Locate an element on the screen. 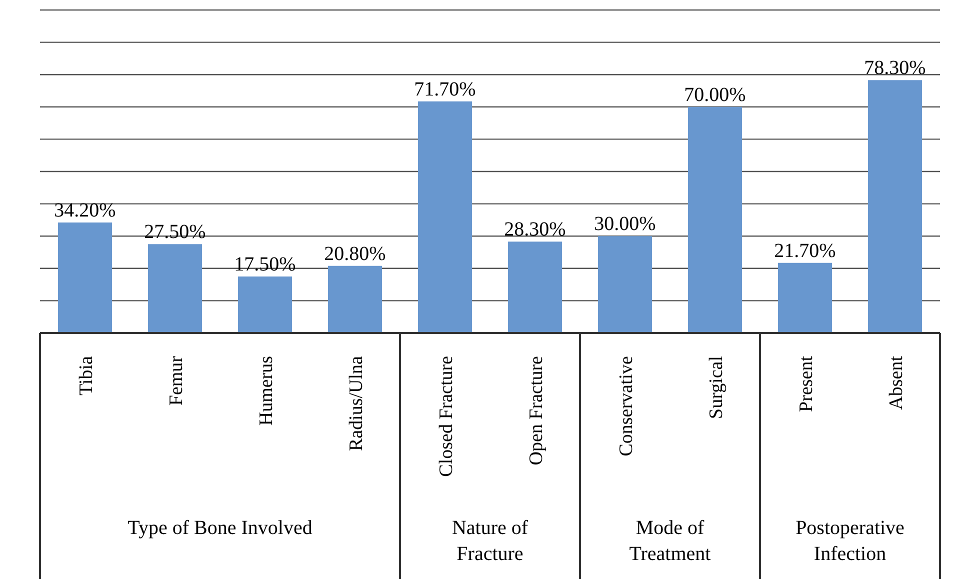  data-label: 70.00% is located at coordinates (715, 95).